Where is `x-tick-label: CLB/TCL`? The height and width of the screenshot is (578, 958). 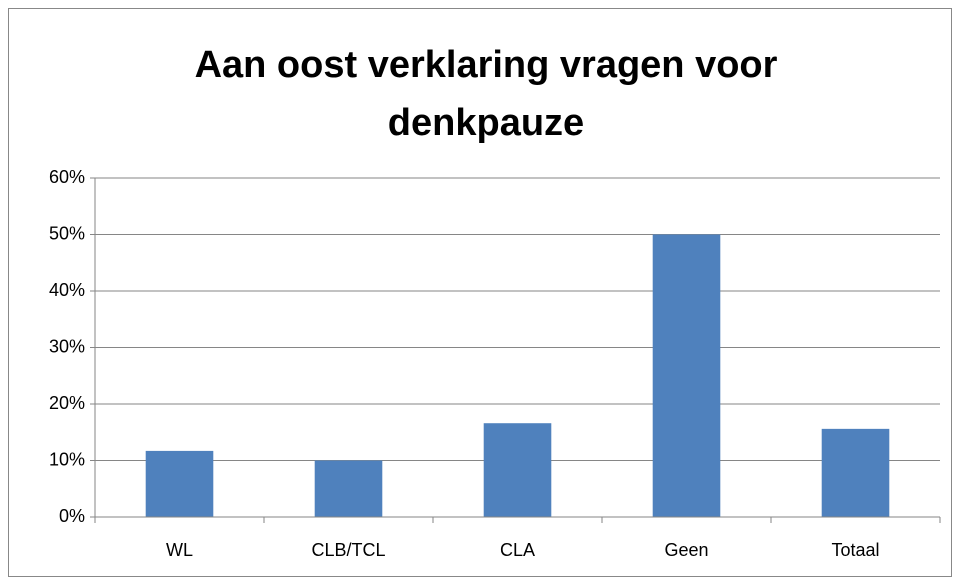 x-tick-label: CLB/TCL is located at coordinates (348, 550).